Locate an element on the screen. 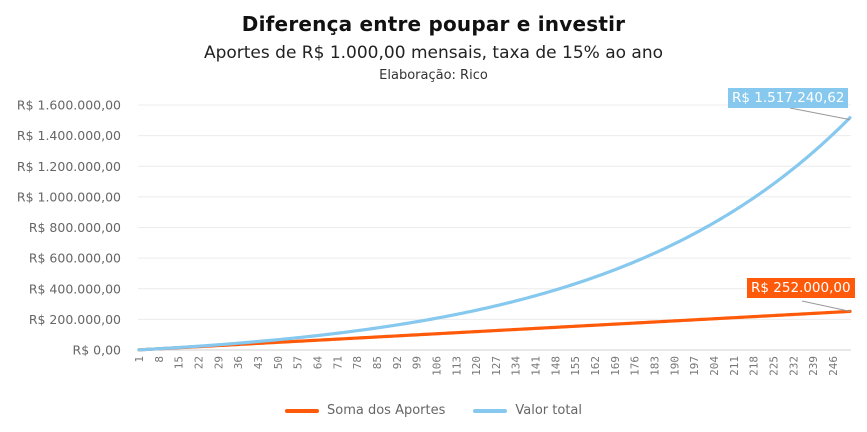 The image size is (867, 432). x-tick-label: 22 is located at coordinates (198, 362).